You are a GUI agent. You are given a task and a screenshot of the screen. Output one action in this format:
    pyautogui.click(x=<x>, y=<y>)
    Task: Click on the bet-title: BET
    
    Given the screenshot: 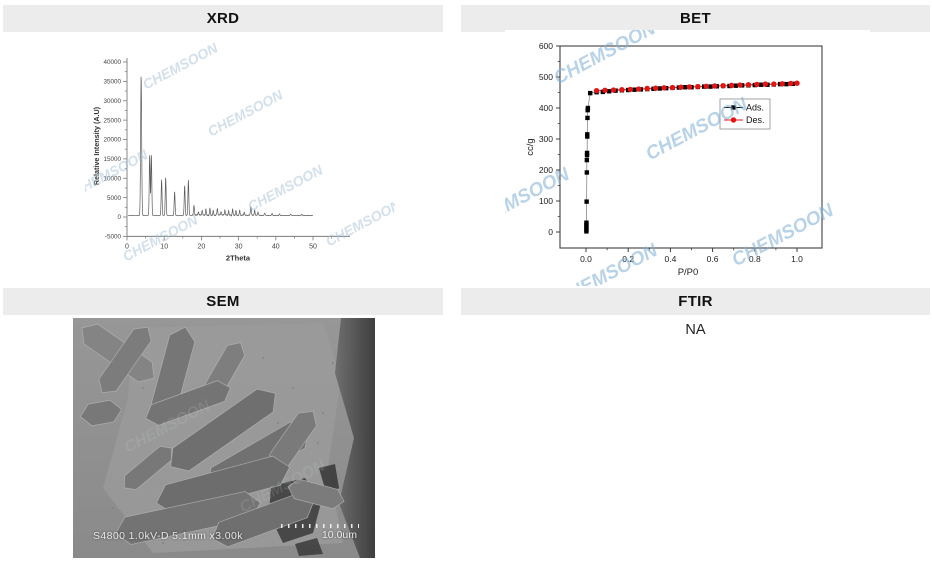 What is the action you would take?
    pyautogui.click(x=695, y=18)
    